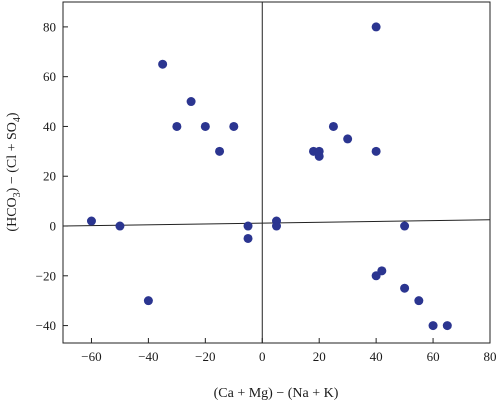 This screenshot has width=500, height=408. What do you see at coordinates (319, 356) in the screenshot?
I see `x-tick-label: 20` at bounding box center [319, 356].